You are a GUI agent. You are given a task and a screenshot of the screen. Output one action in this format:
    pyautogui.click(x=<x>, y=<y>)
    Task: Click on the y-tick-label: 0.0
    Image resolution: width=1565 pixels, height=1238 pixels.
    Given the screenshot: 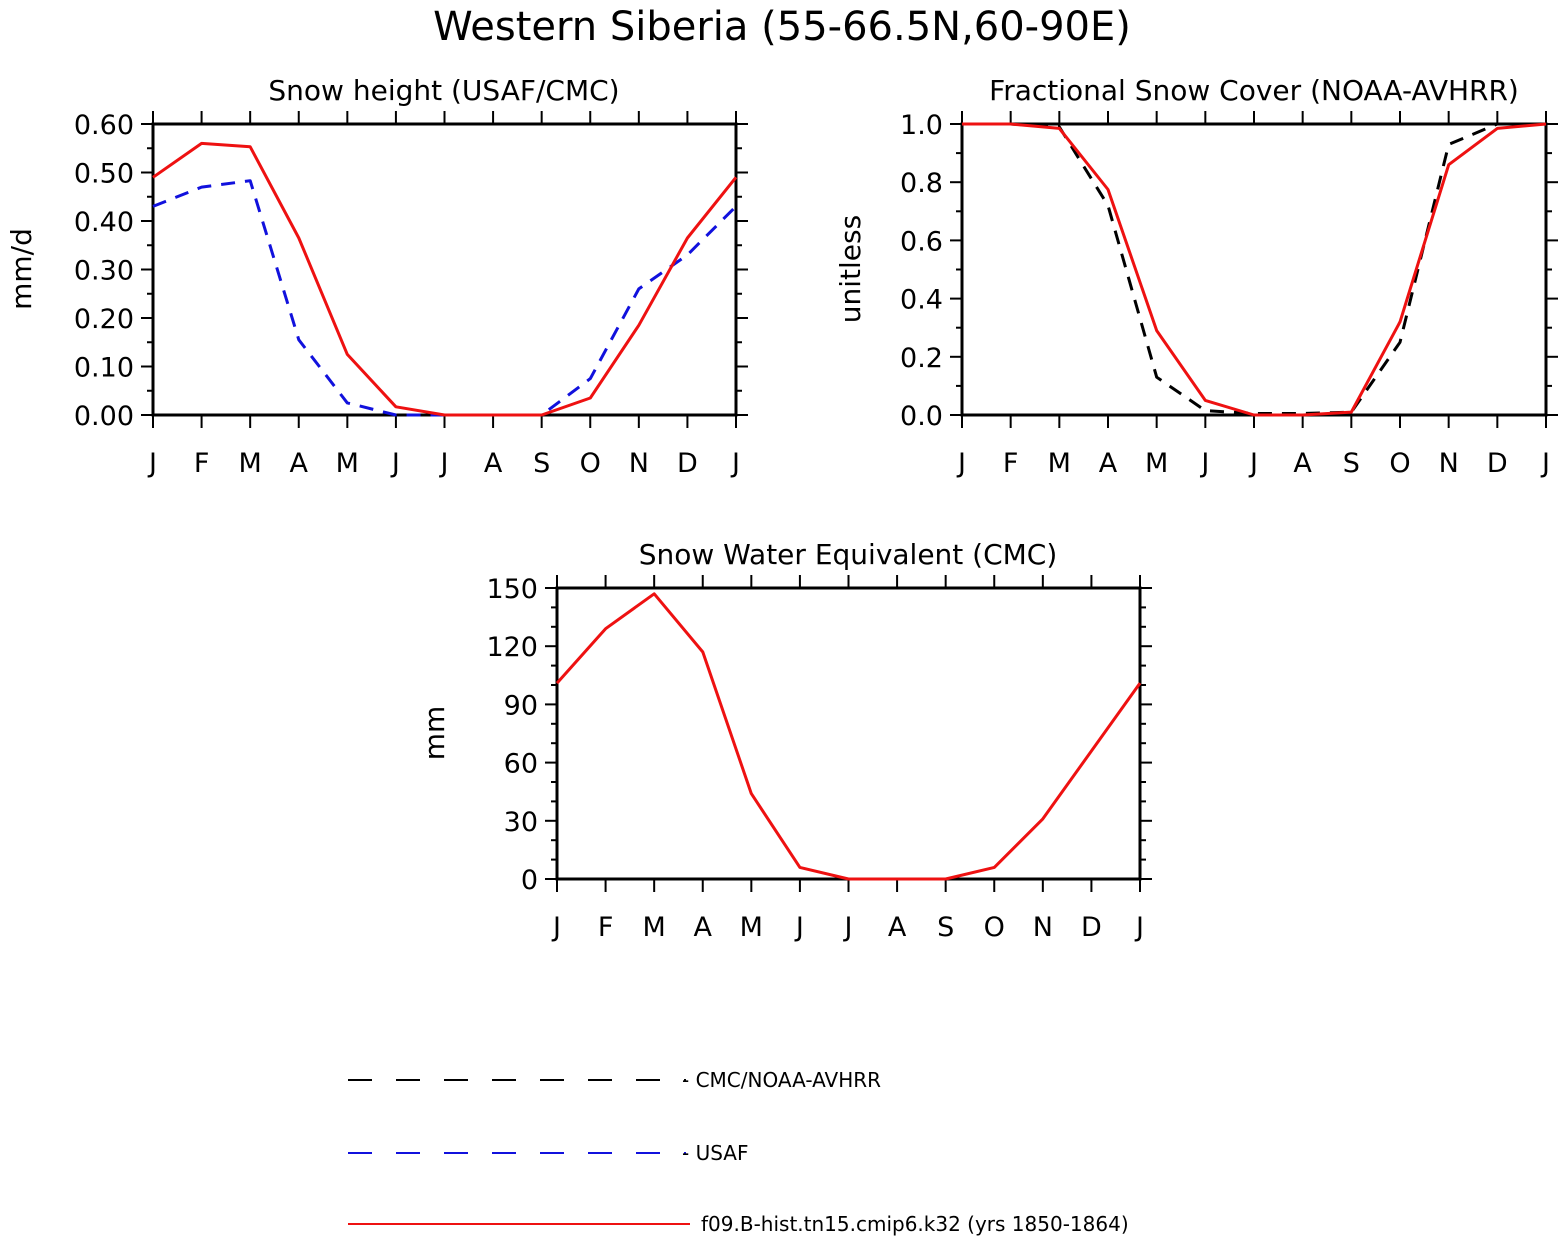 What is the action you would take?
    pyautogui.click(x=921, y=416)
    